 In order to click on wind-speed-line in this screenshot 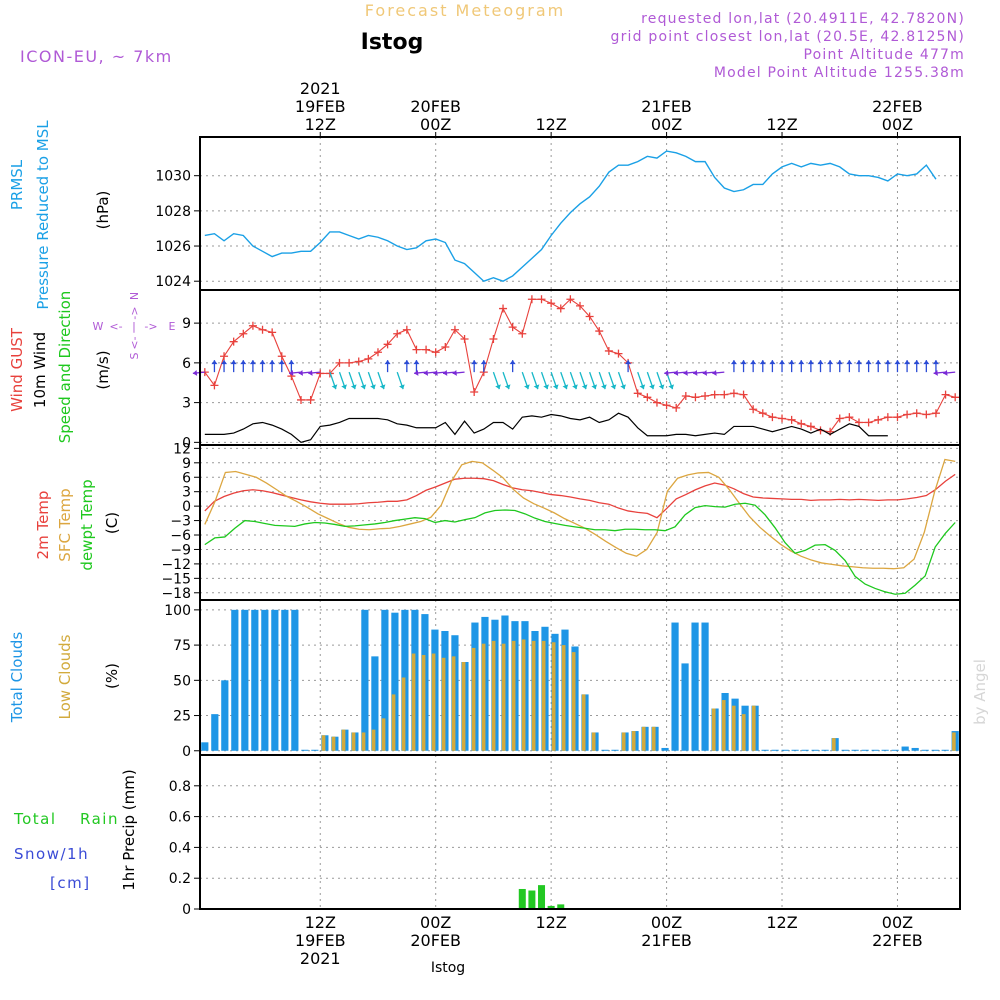, I will do `click(546, 428)`.